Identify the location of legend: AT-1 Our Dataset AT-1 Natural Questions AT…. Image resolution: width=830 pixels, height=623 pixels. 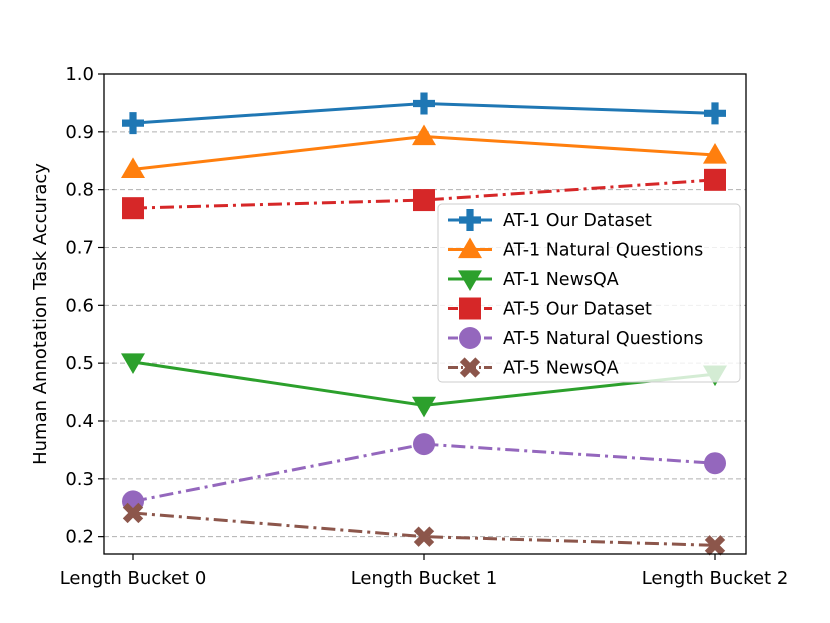
(589, 293).